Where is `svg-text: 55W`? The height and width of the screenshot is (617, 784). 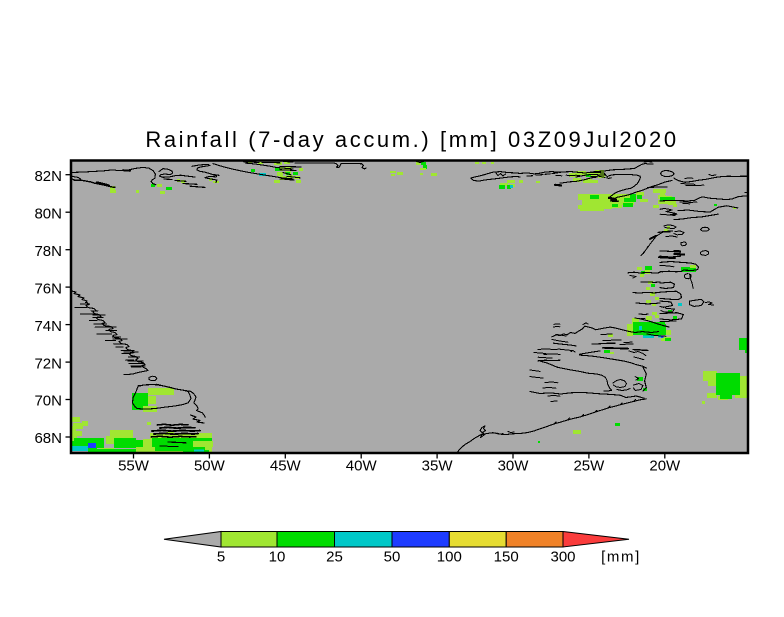
svg-text: 55W is located at coordinates (134, 466).